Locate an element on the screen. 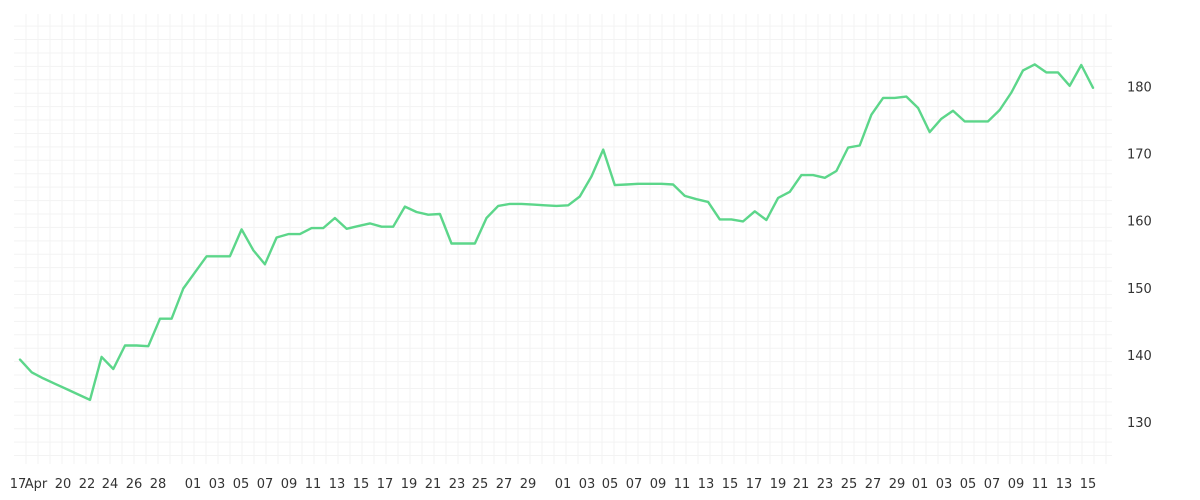 The height and width of the screenshot is (500, 1200). y-tick-label: 170 is located at coordinates (1139, 155).